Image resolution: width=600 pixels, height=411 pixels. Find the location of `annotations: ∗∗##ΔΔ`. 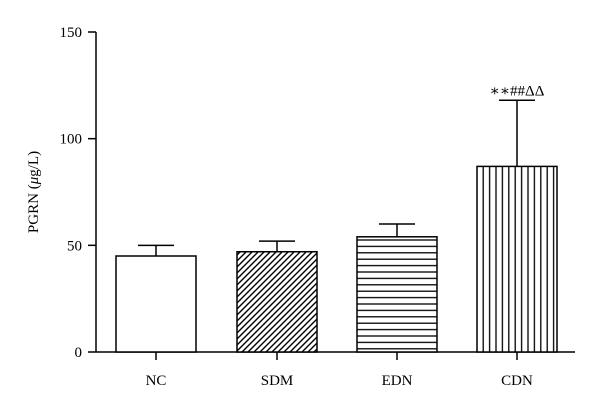

annotations: ∗∗##ΔΔ is located at coordinates (517, 91).